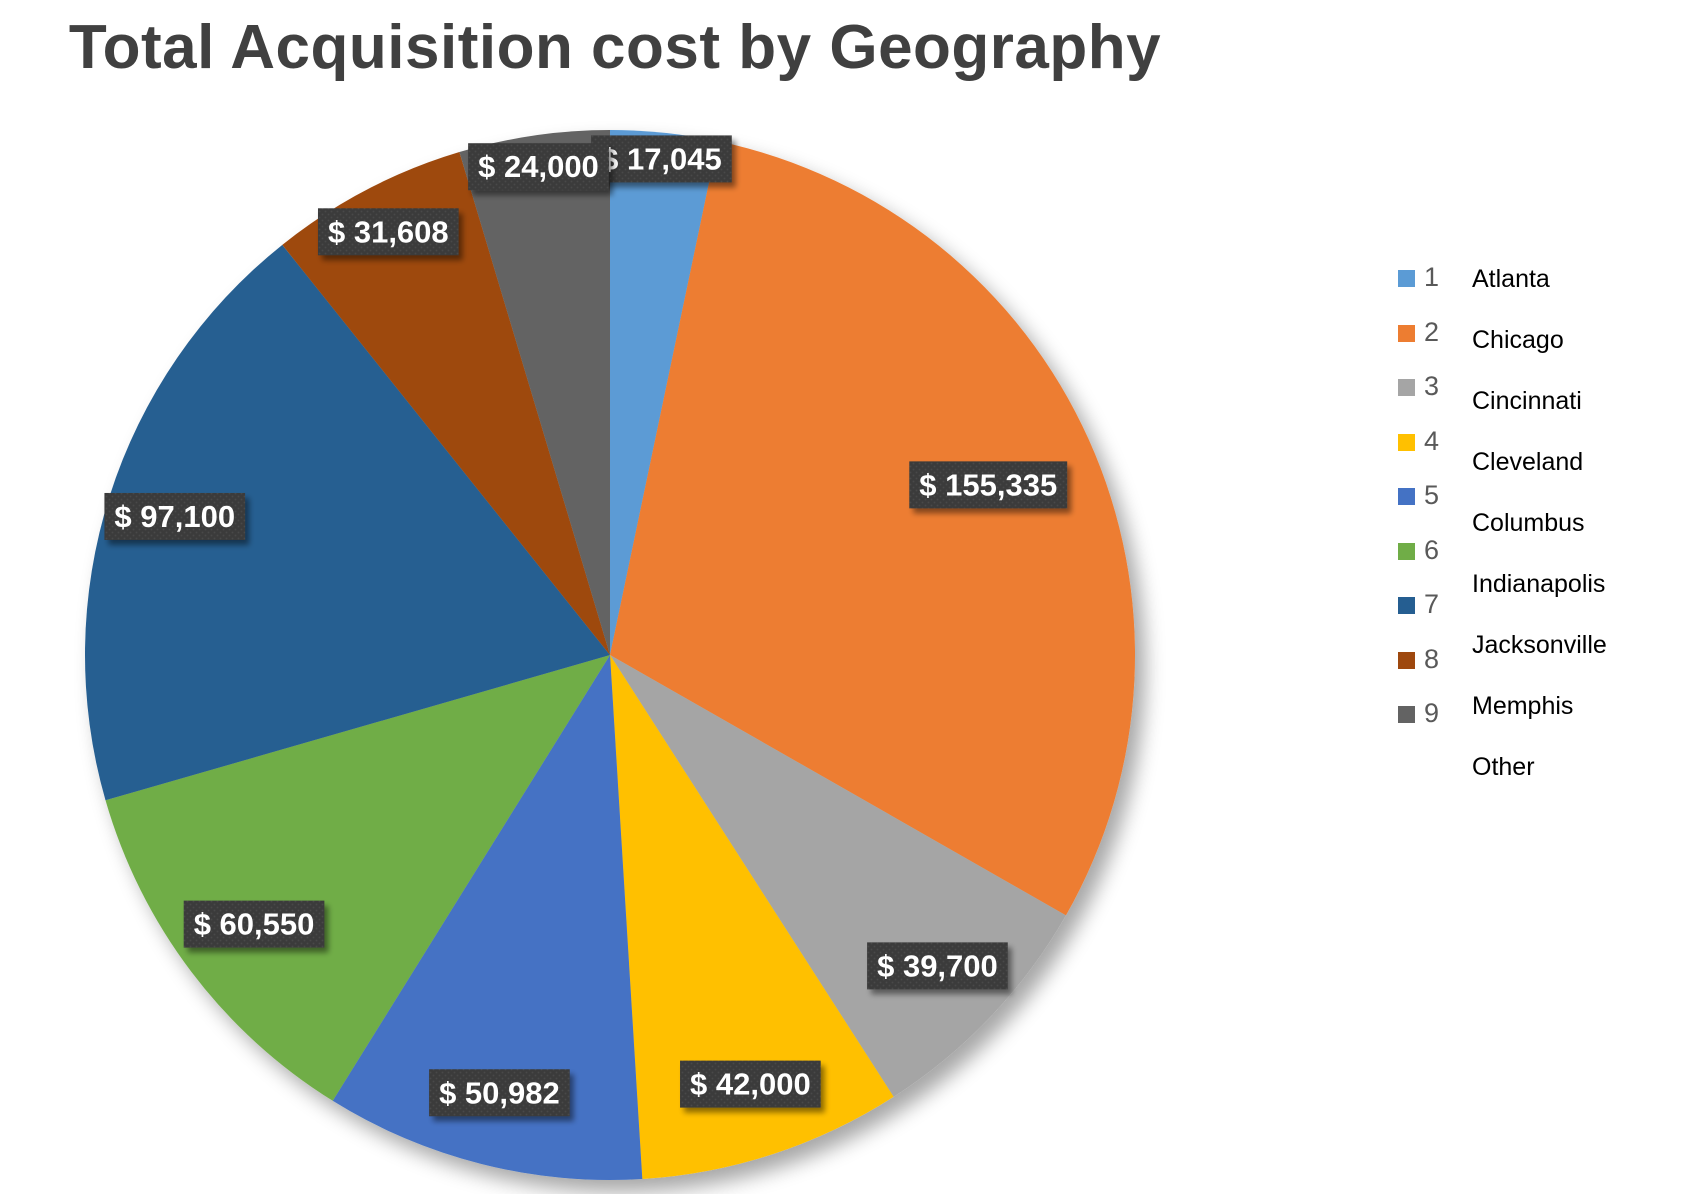 Image resolution: width=1684 pixels, height=1194 pixels. Describe the element at coordinates (446, 404) in the screenshot. I see `pie-slice-memphis` at that location.